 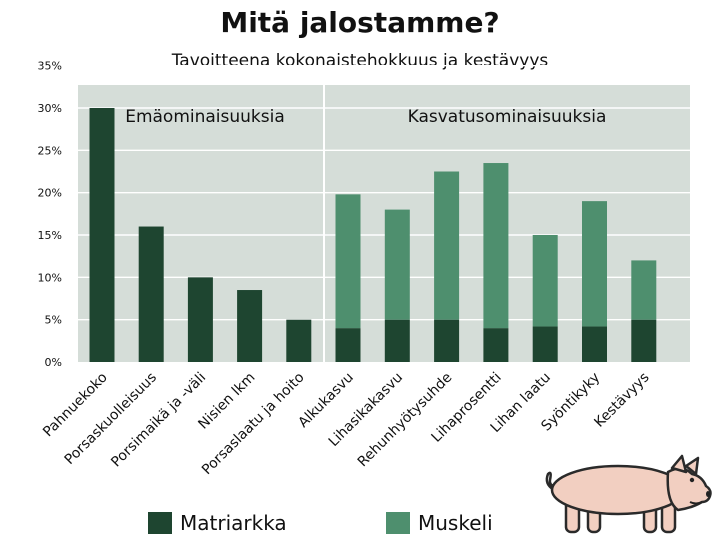 What do you see at coordinates (50, 193) in the screenshot?
I see `y-tick-label: 20%` at bounding box center [50, 193].